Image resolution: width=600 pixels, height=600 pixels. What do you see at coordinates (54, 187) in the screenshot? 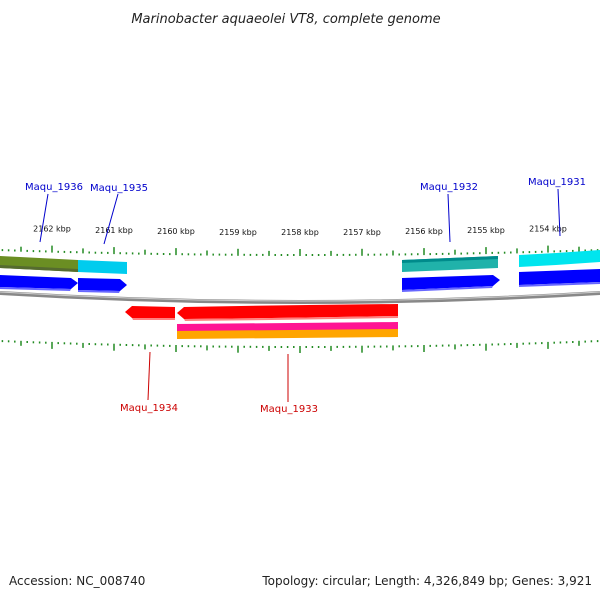
I see `gene-label-maqu-1936: Maqu_1936` at bounding box center [54, 187].